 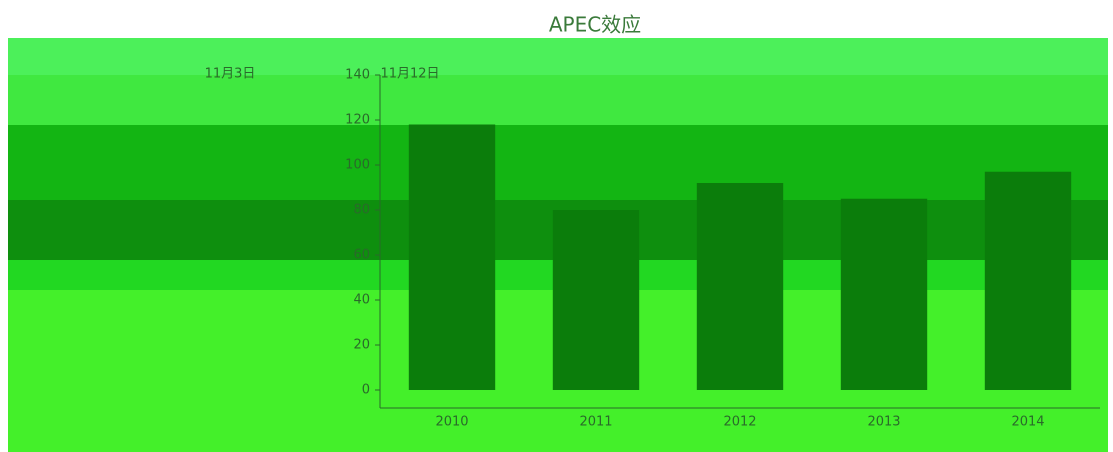 I want to click on y-tick-label: 100, so click(x=357, y=165).